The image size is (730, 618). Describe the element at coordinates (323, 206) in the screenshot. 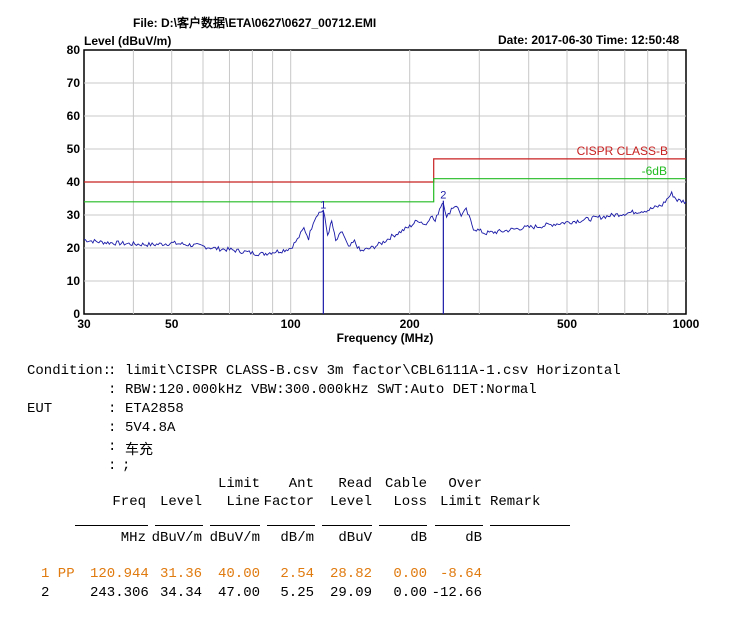

I see `marker-label-1: 1` at that location.